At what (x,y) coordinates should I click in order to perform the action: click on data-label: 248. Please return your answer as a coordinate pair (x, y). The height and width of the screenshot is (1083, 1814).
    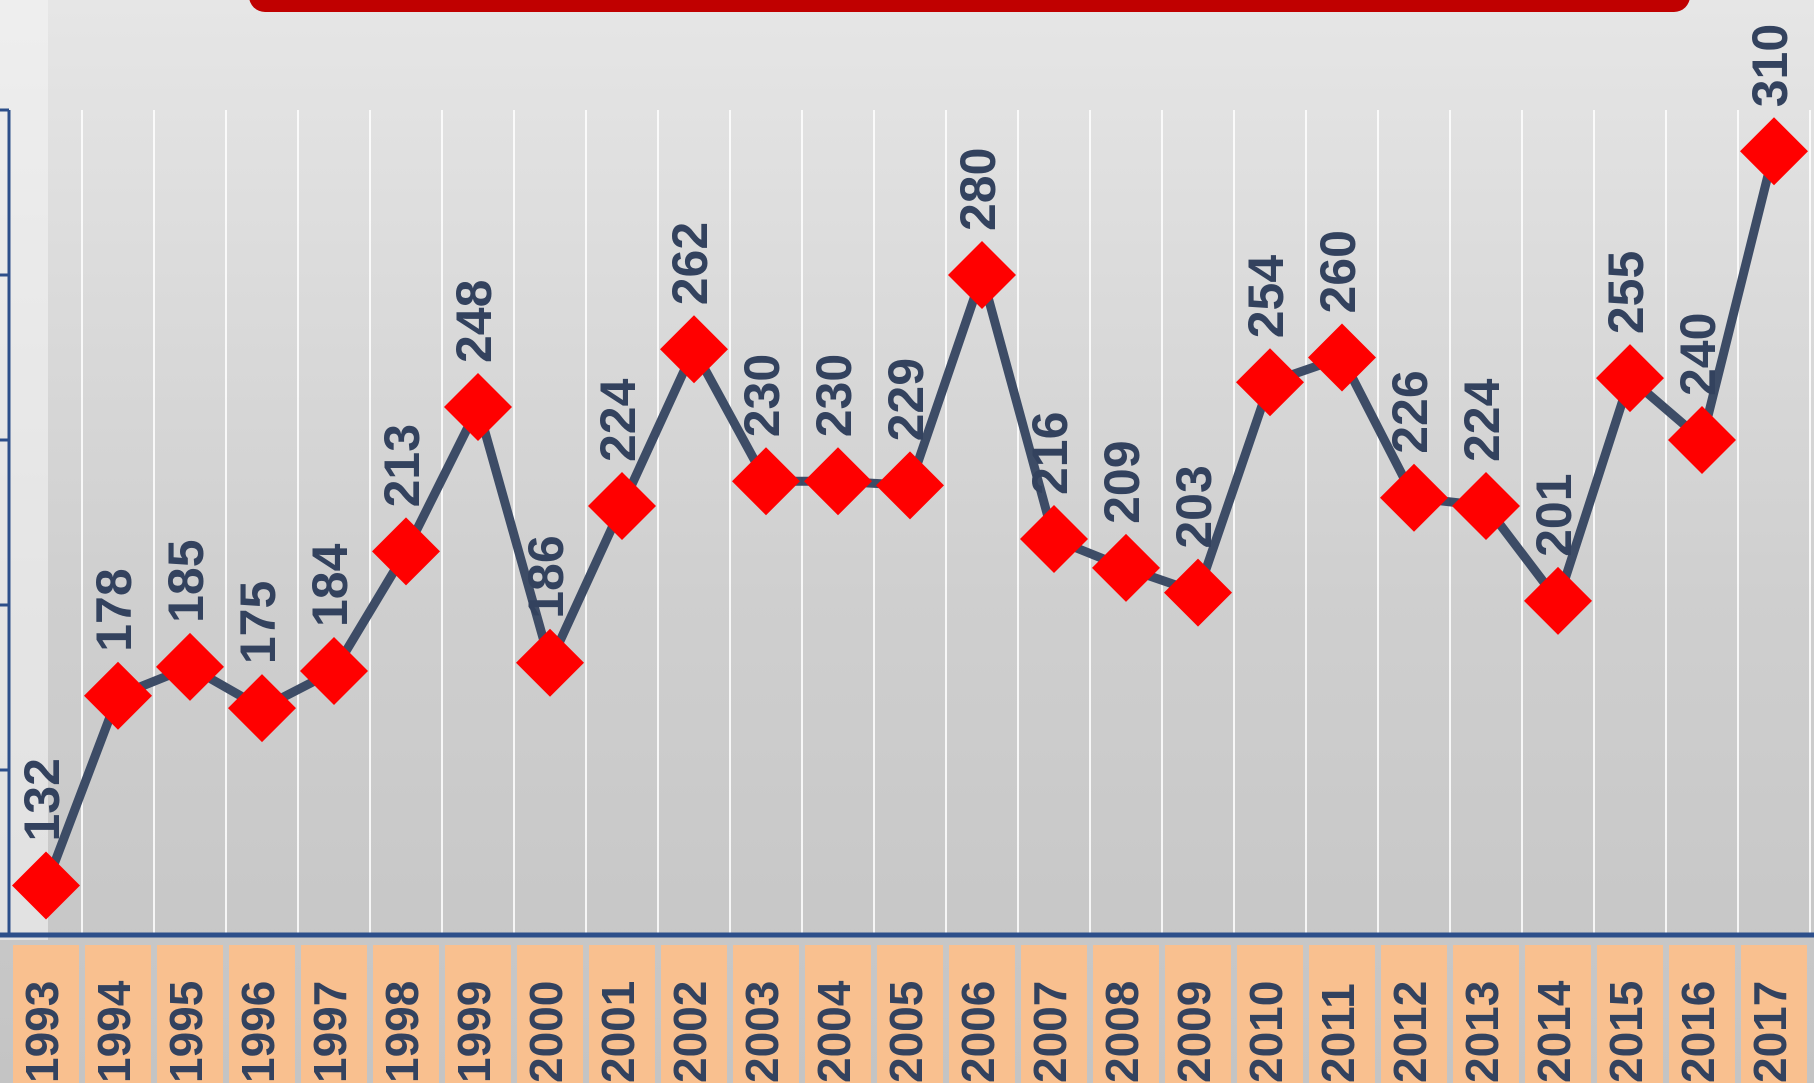
    Looking at the image, I should click on (474, 321).